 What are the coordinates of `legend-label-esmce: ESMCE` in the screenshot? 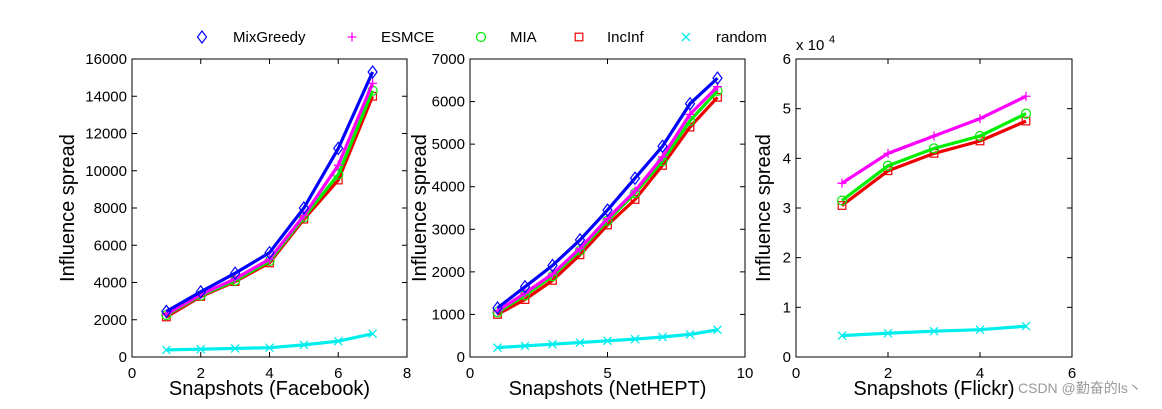 It's located at (407, 37).